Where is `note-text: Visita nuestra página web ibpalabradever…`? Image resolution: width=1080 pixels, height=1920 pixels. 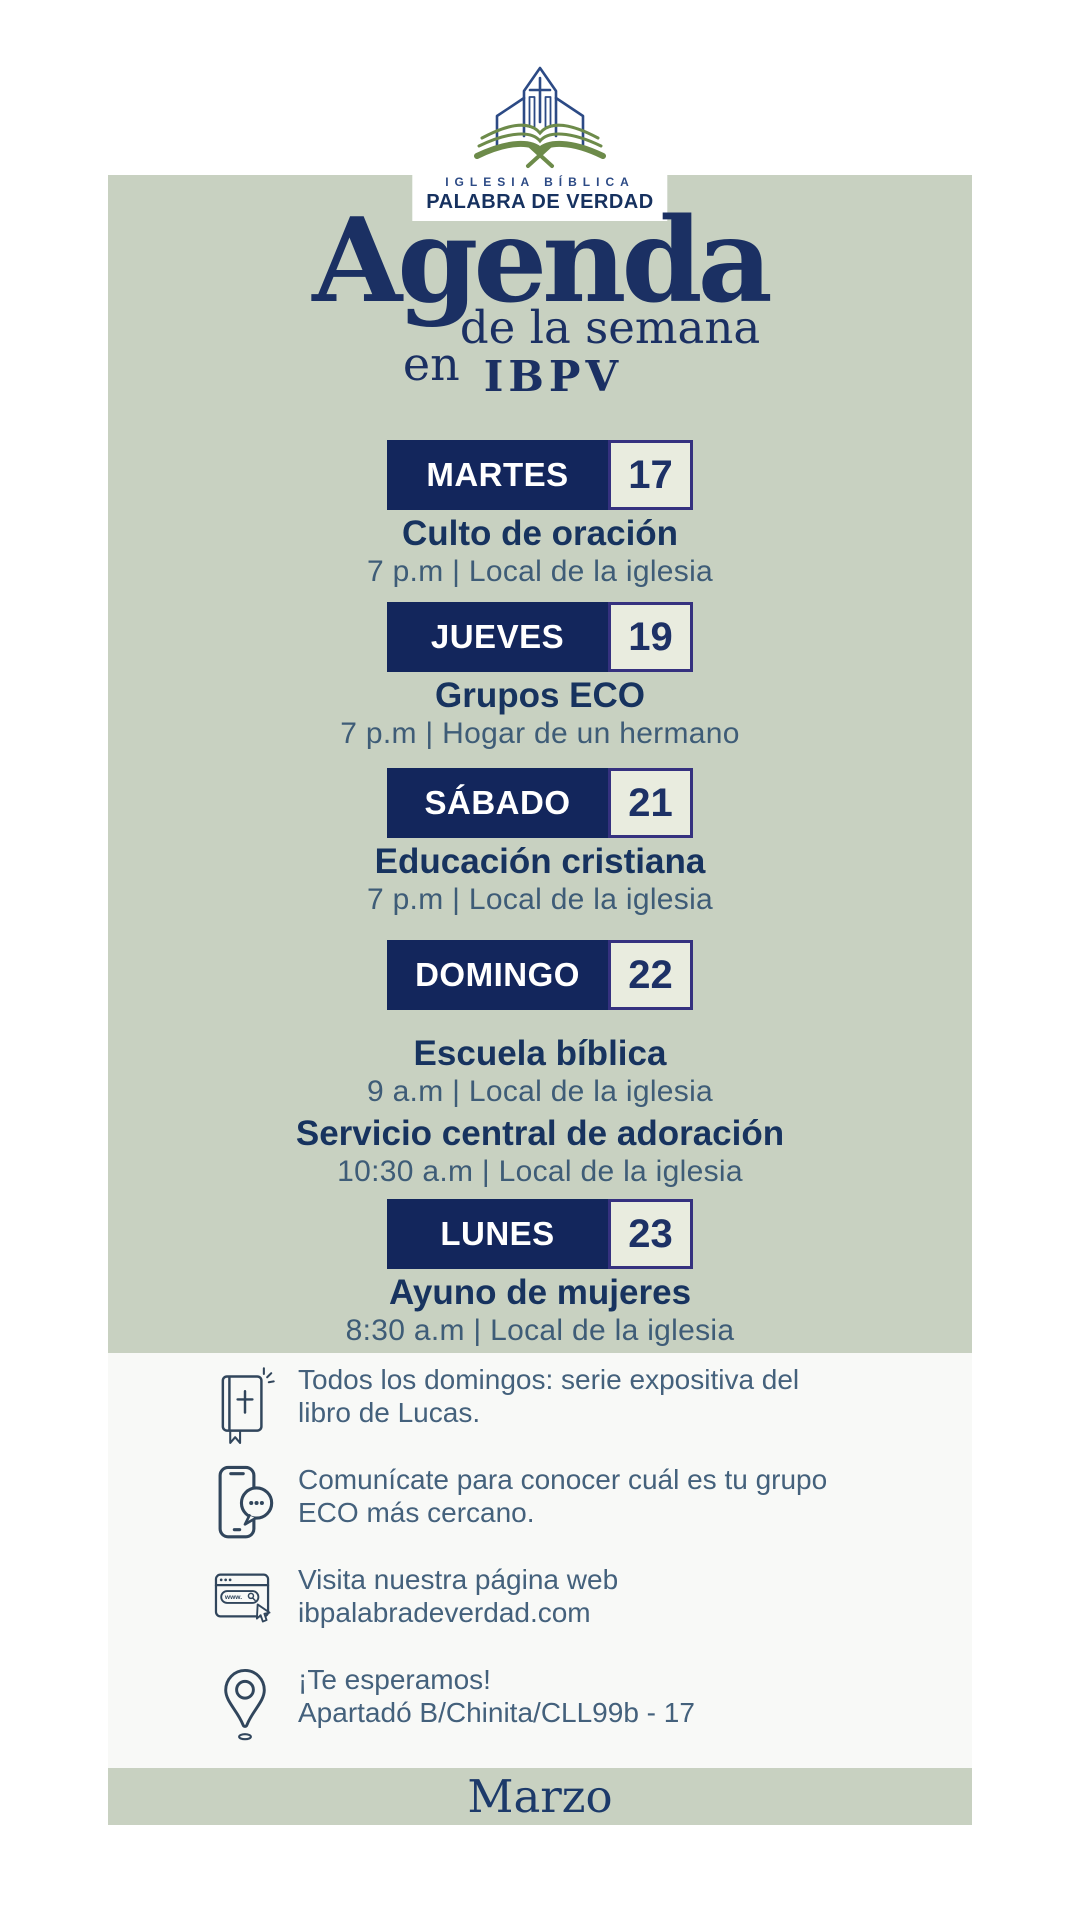 note-text: Visita nuestra página web ibpalabradever… is located at coordinates (458, 1594).